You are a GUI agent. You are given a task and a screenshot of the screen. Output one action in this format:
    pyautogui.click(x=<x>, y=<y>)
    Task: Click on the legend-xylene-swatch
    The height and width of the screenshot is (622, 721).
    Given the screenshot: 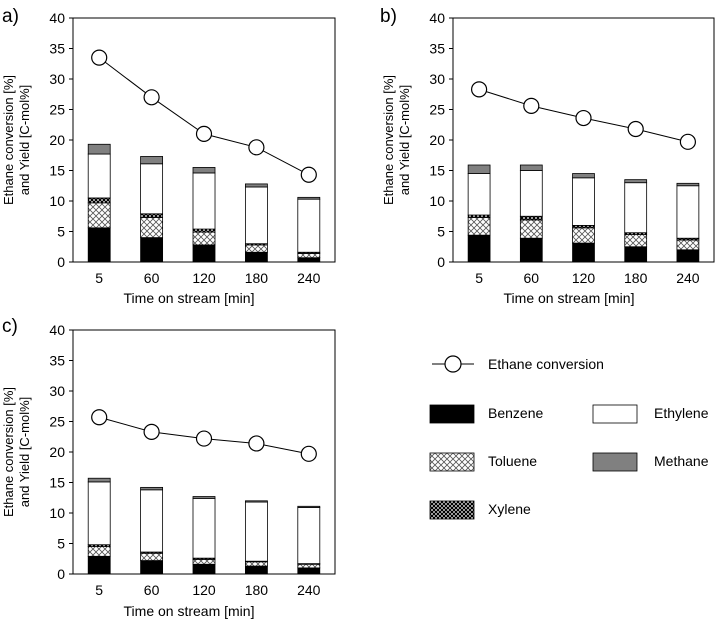 What is the action you would take?
    pyautogui.click(x=452, y=510)
    